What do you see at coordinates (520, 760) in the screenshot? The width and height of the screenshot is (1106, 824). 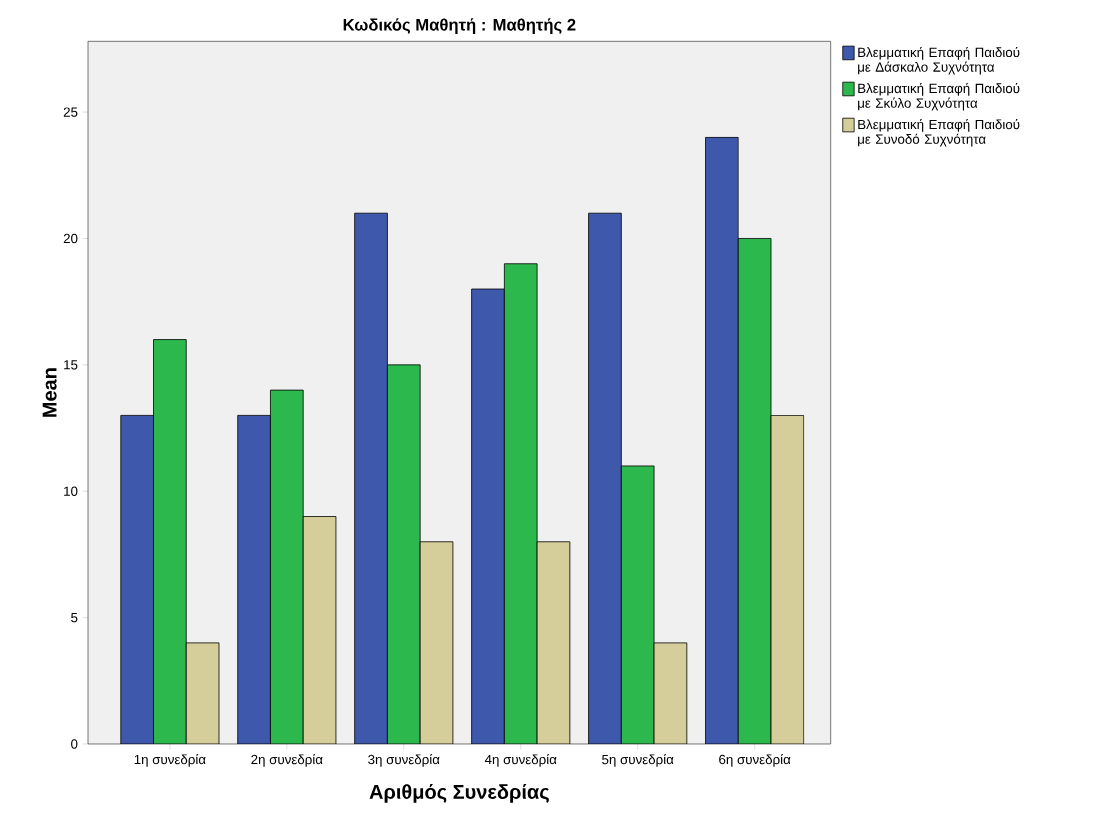 I see `x-tick-label: 4η συνεδρία` at bounding box center [520, 760].